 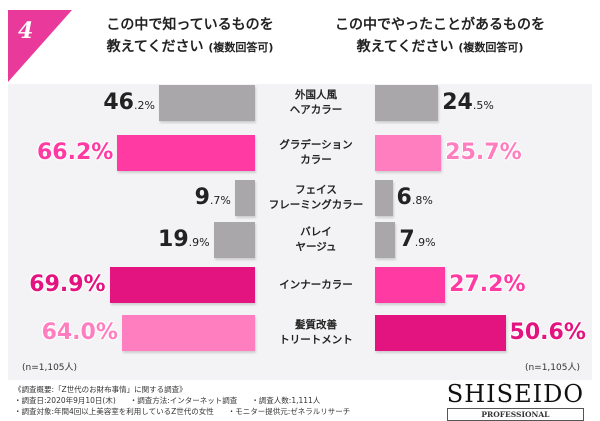 I want to click on category-label: 外国人風 ヘアカラー, so click(x=316, y=103).